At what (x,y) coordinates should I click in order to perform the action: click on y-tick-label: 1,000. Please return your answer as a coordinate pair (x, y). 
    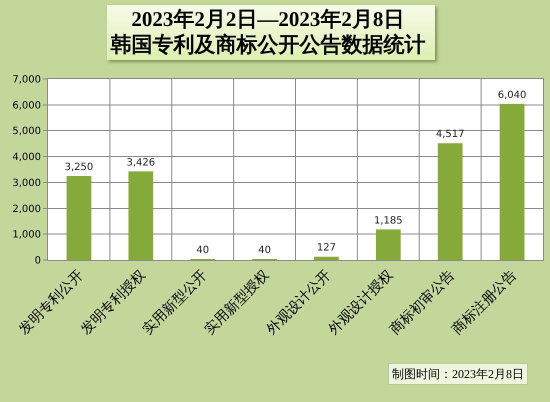
    Looking at the image, I should click on (26, 235).